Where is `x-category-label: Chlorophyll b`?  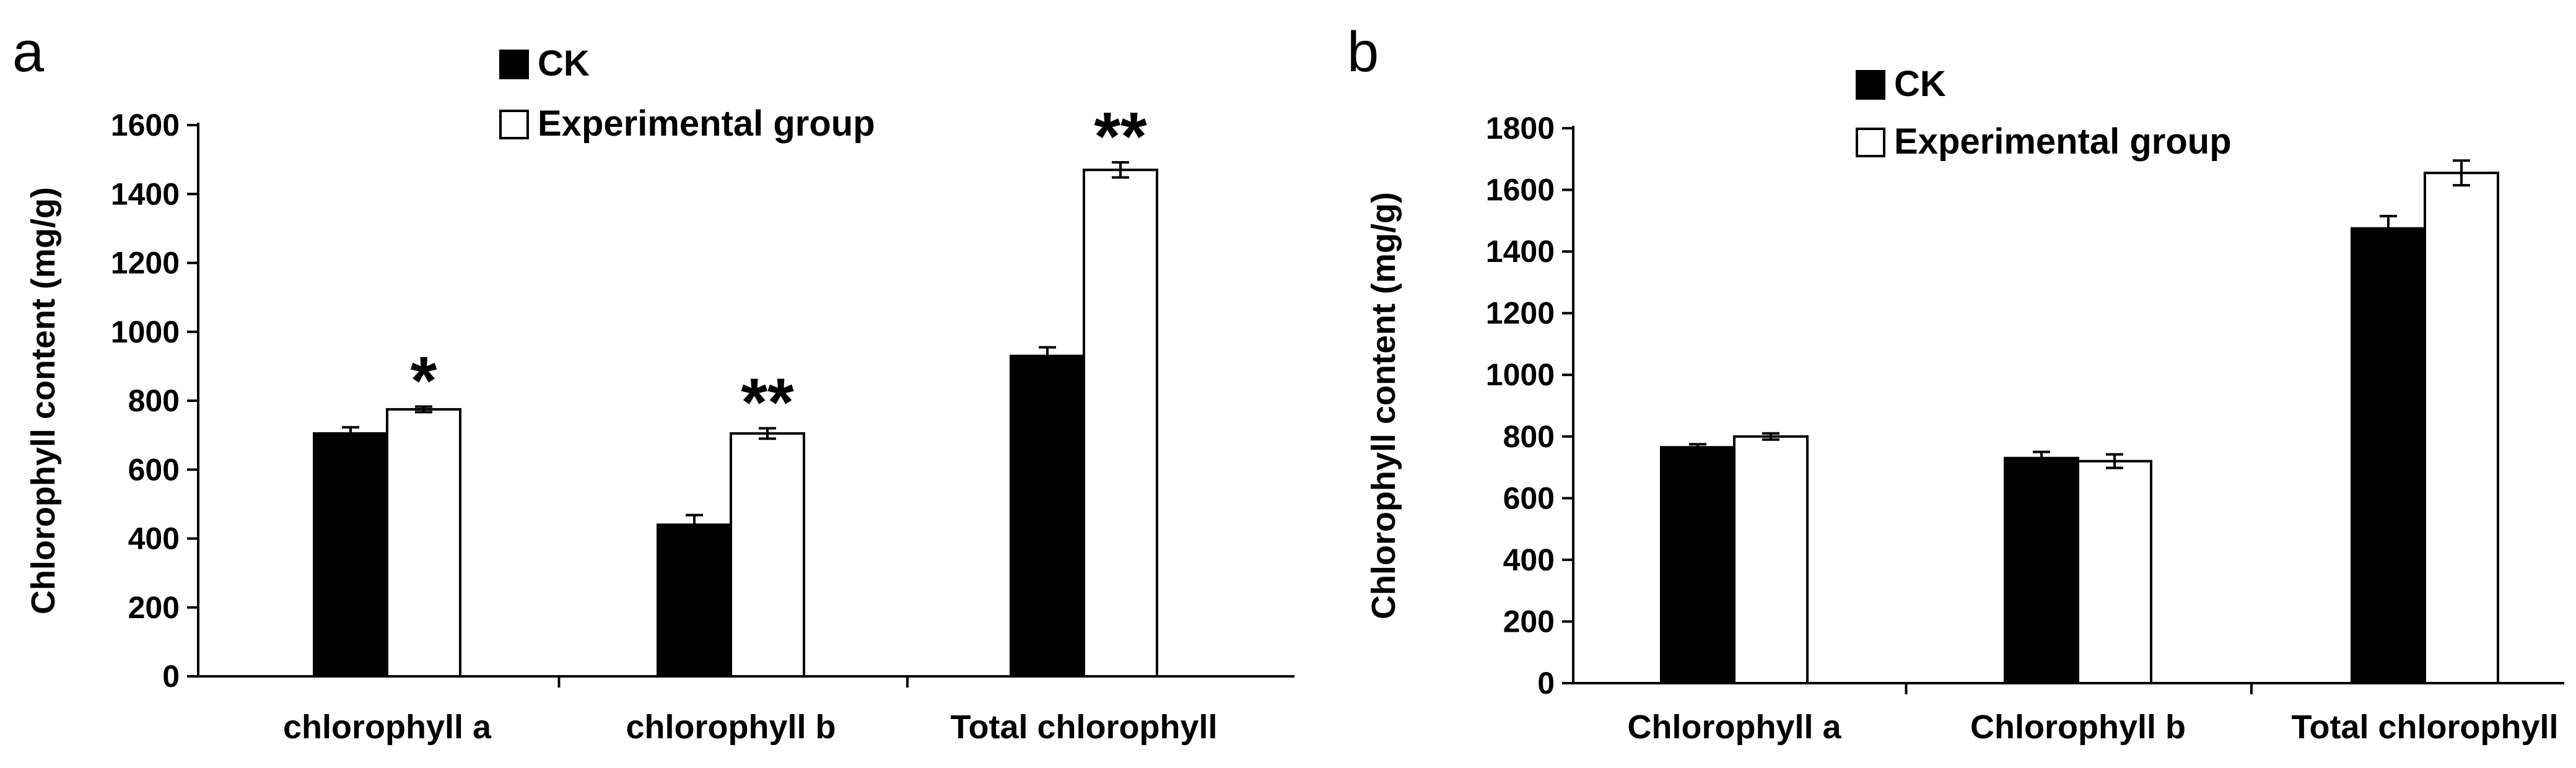
x-category-label: Chlorophyll b is located at coordinates (2078, 727).